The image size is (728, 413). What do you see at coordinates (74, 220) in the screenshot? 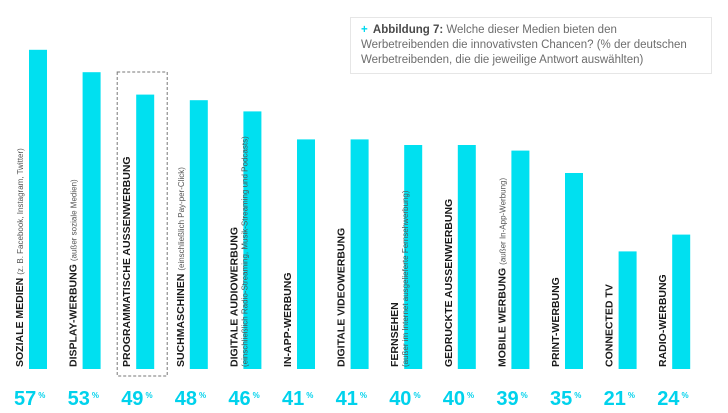
I see `category-note: (außer soziale Medien)` at bounding box center [74, 220].